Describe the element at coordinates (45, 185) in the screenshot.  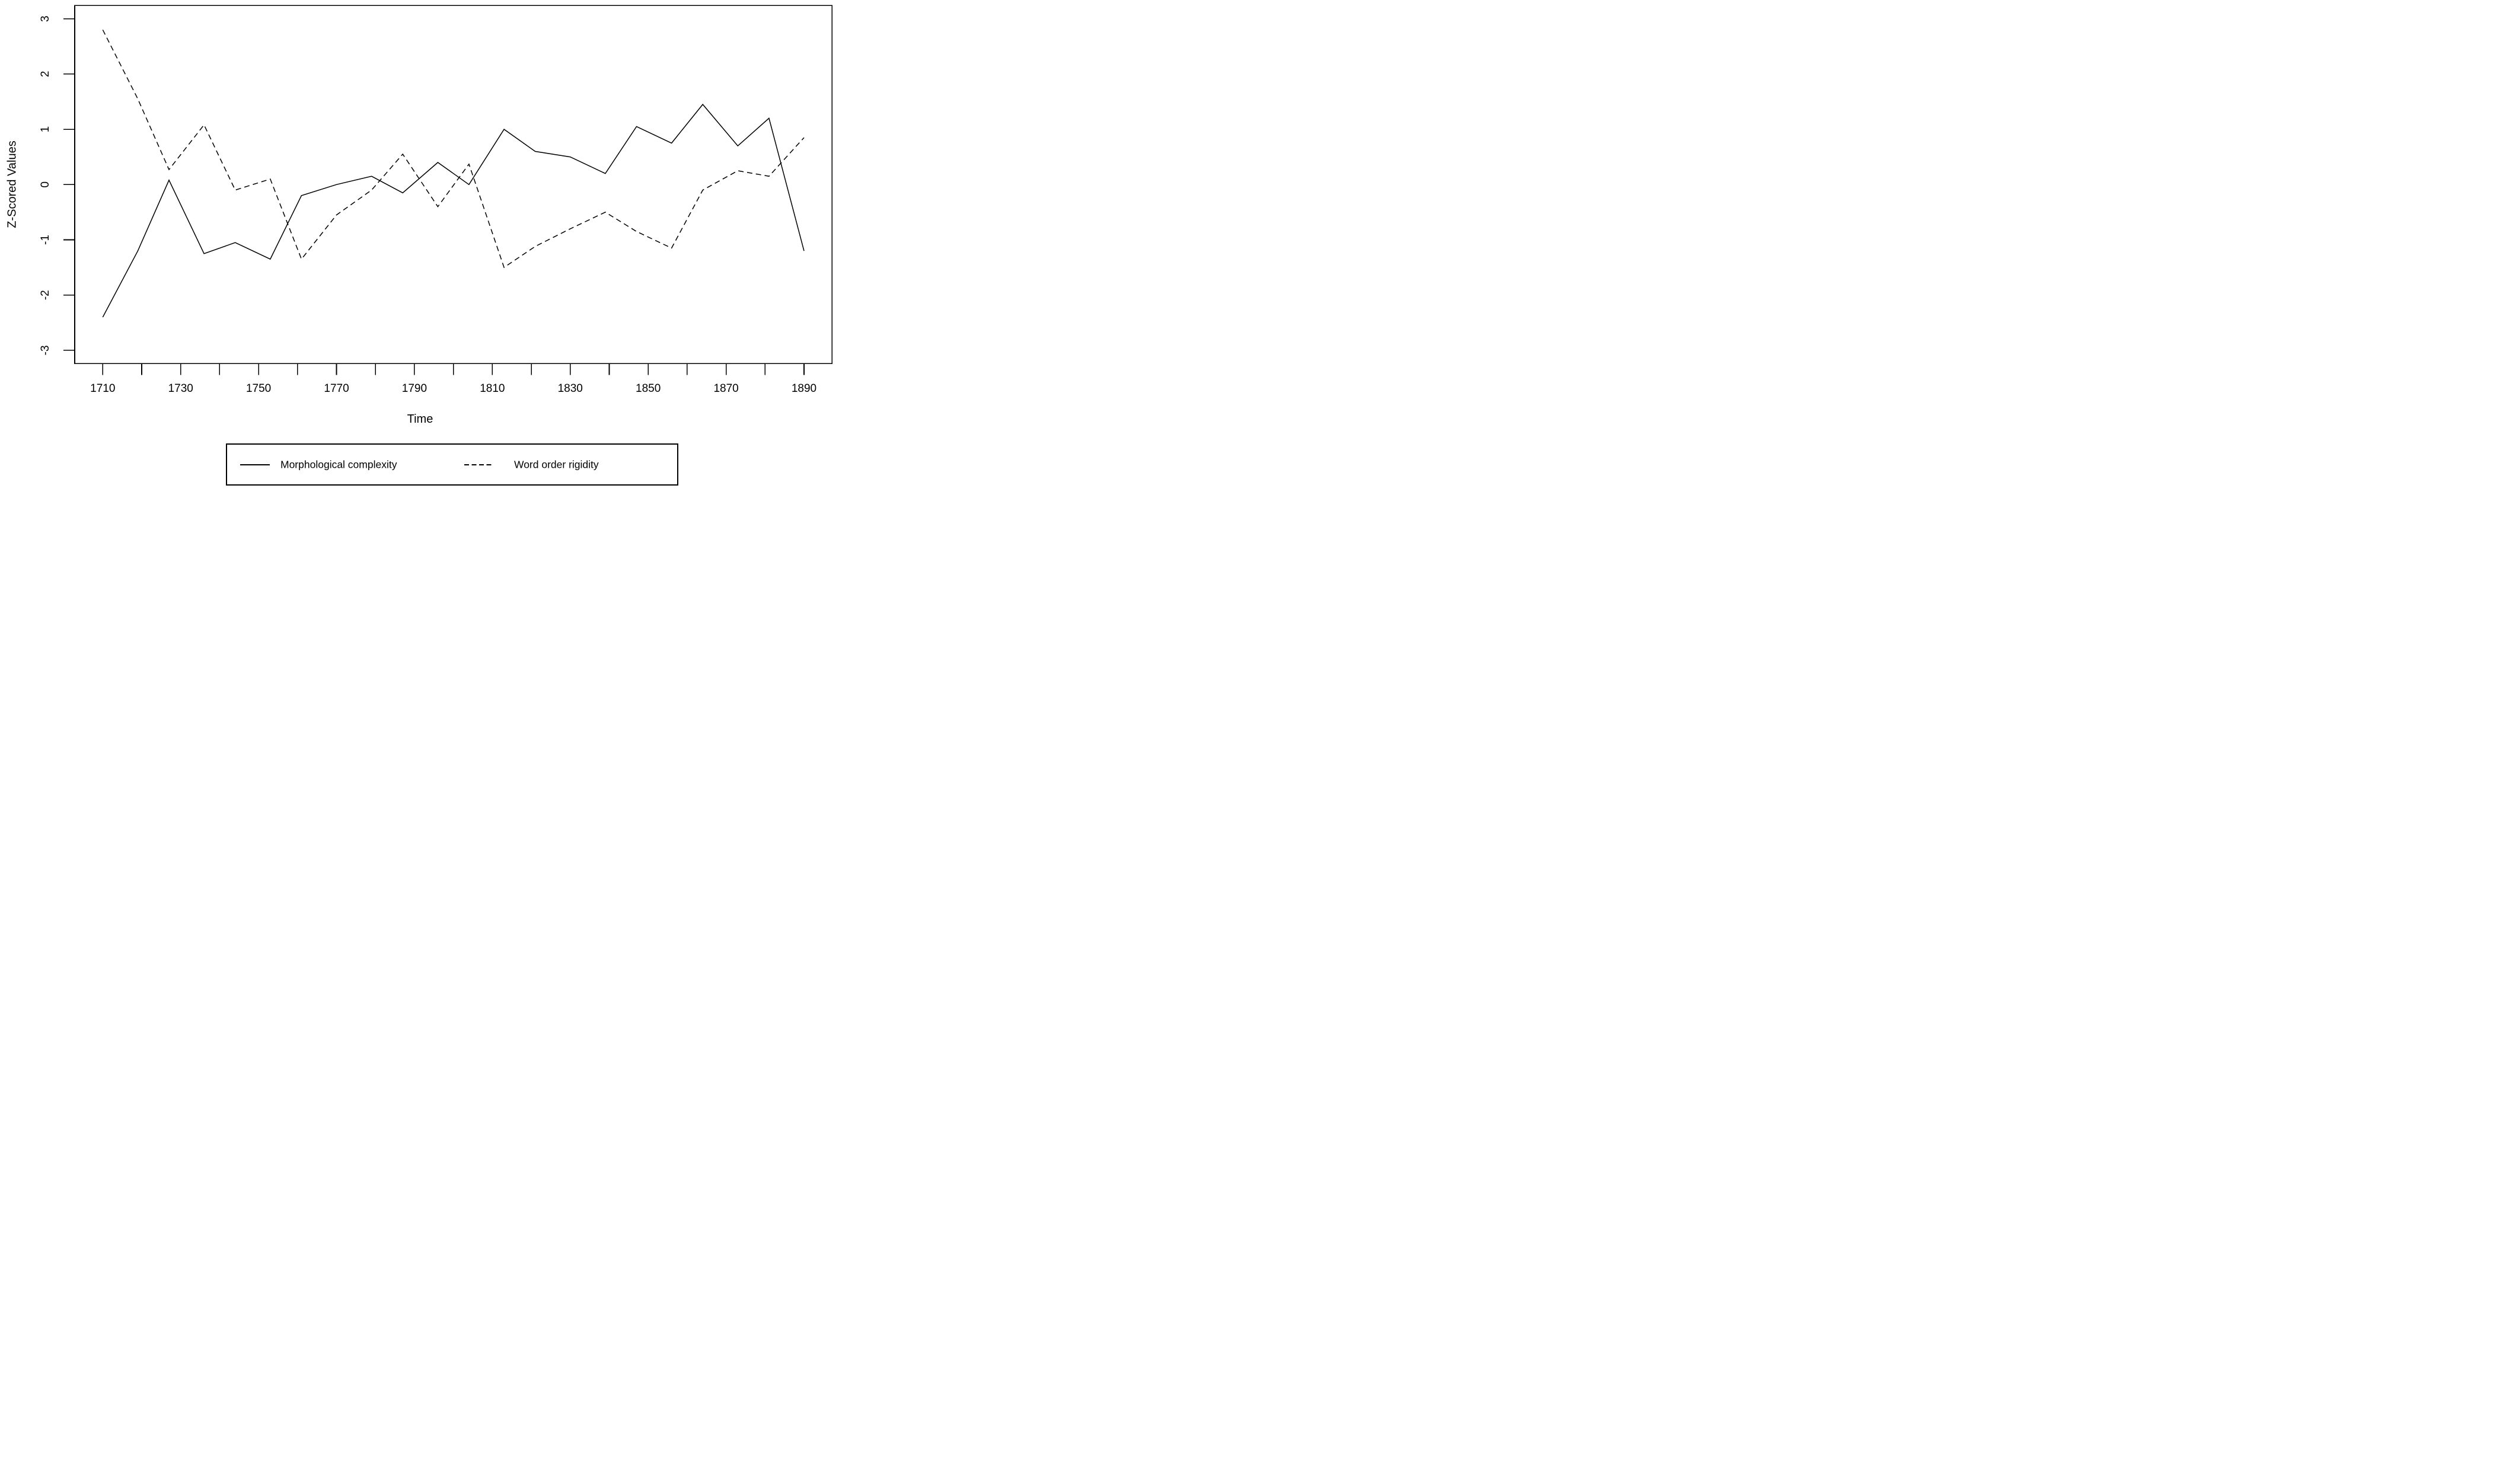
I see `y-tick-label: 0` at that location.